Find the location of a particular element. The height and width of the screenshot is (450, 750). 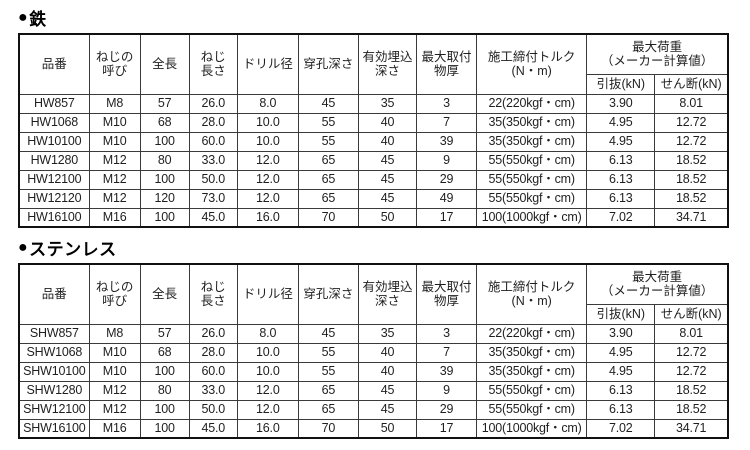

table-cell: 33.0 is located at coordinates (213, 160).